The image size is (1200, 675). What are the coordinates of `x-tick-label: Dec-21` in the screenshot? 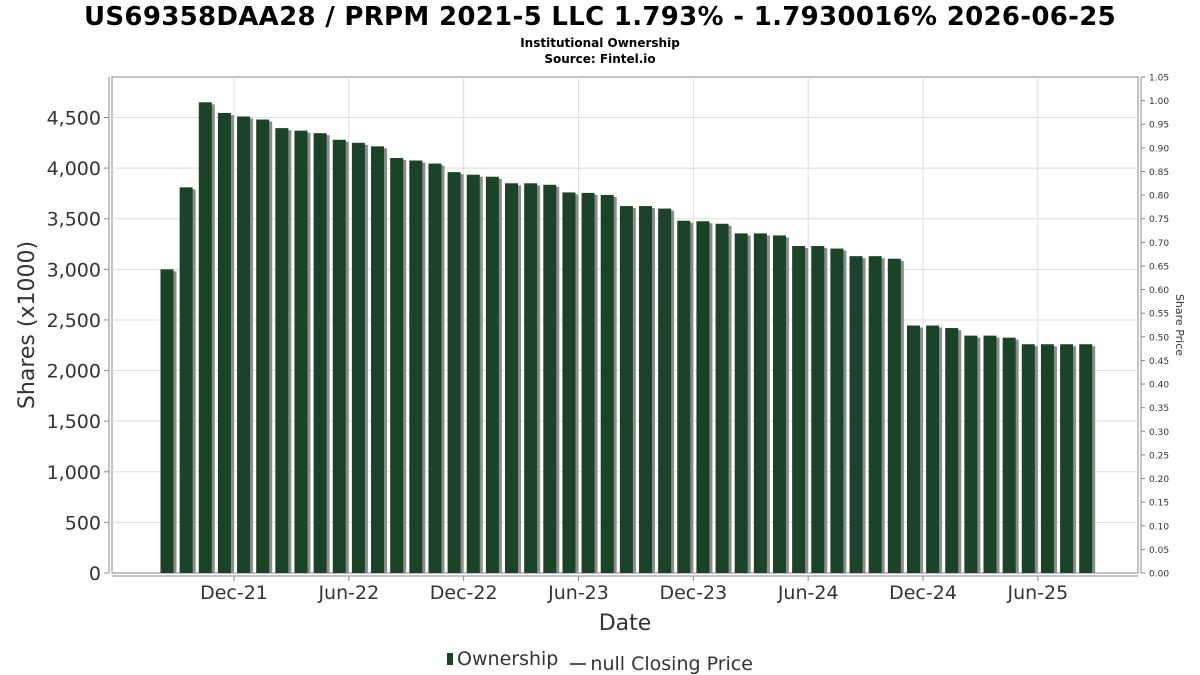 It's located at (234, 593).